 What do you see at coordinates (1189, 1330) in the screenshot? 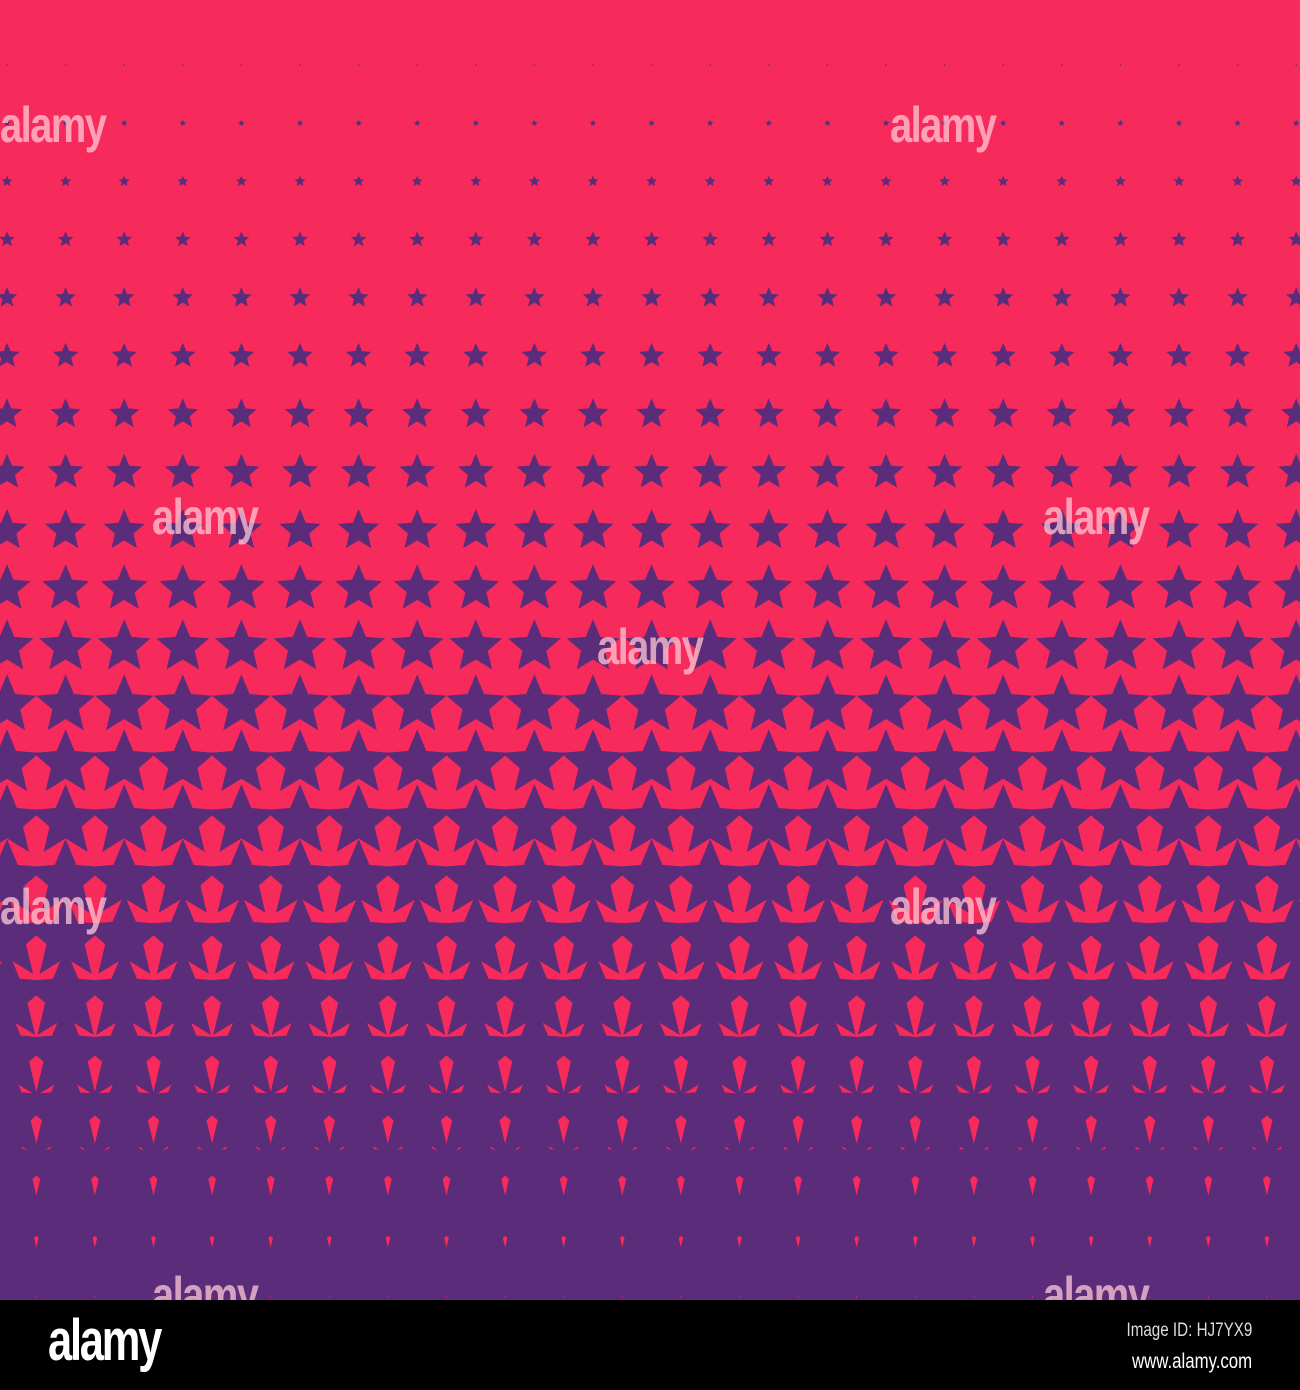
I see `image-id: Image ID: HJ7YX9` at bounding box center [1189, 1330].